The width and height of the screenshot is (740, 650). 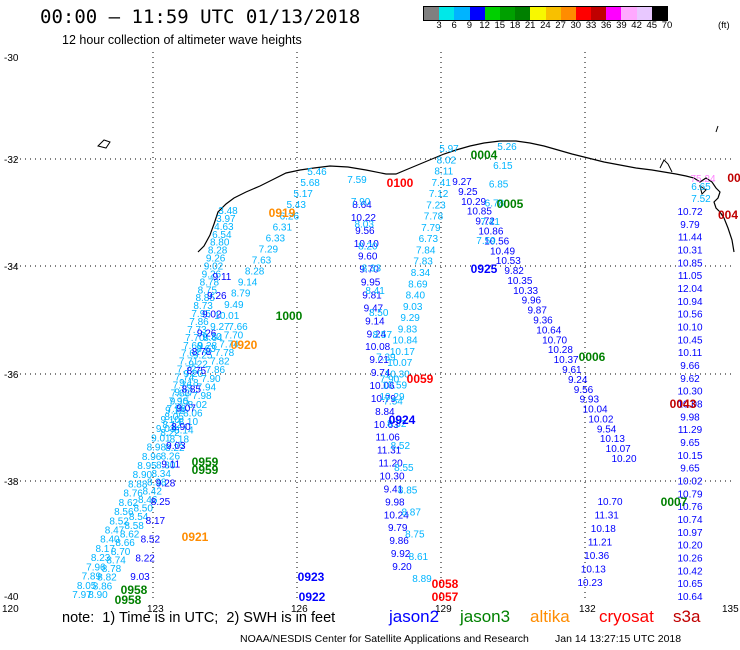 What do you see at coordinates (210, 282) in the screenshot?
I see `wave-height-value: 8.78` at bounding box center [210, 282].